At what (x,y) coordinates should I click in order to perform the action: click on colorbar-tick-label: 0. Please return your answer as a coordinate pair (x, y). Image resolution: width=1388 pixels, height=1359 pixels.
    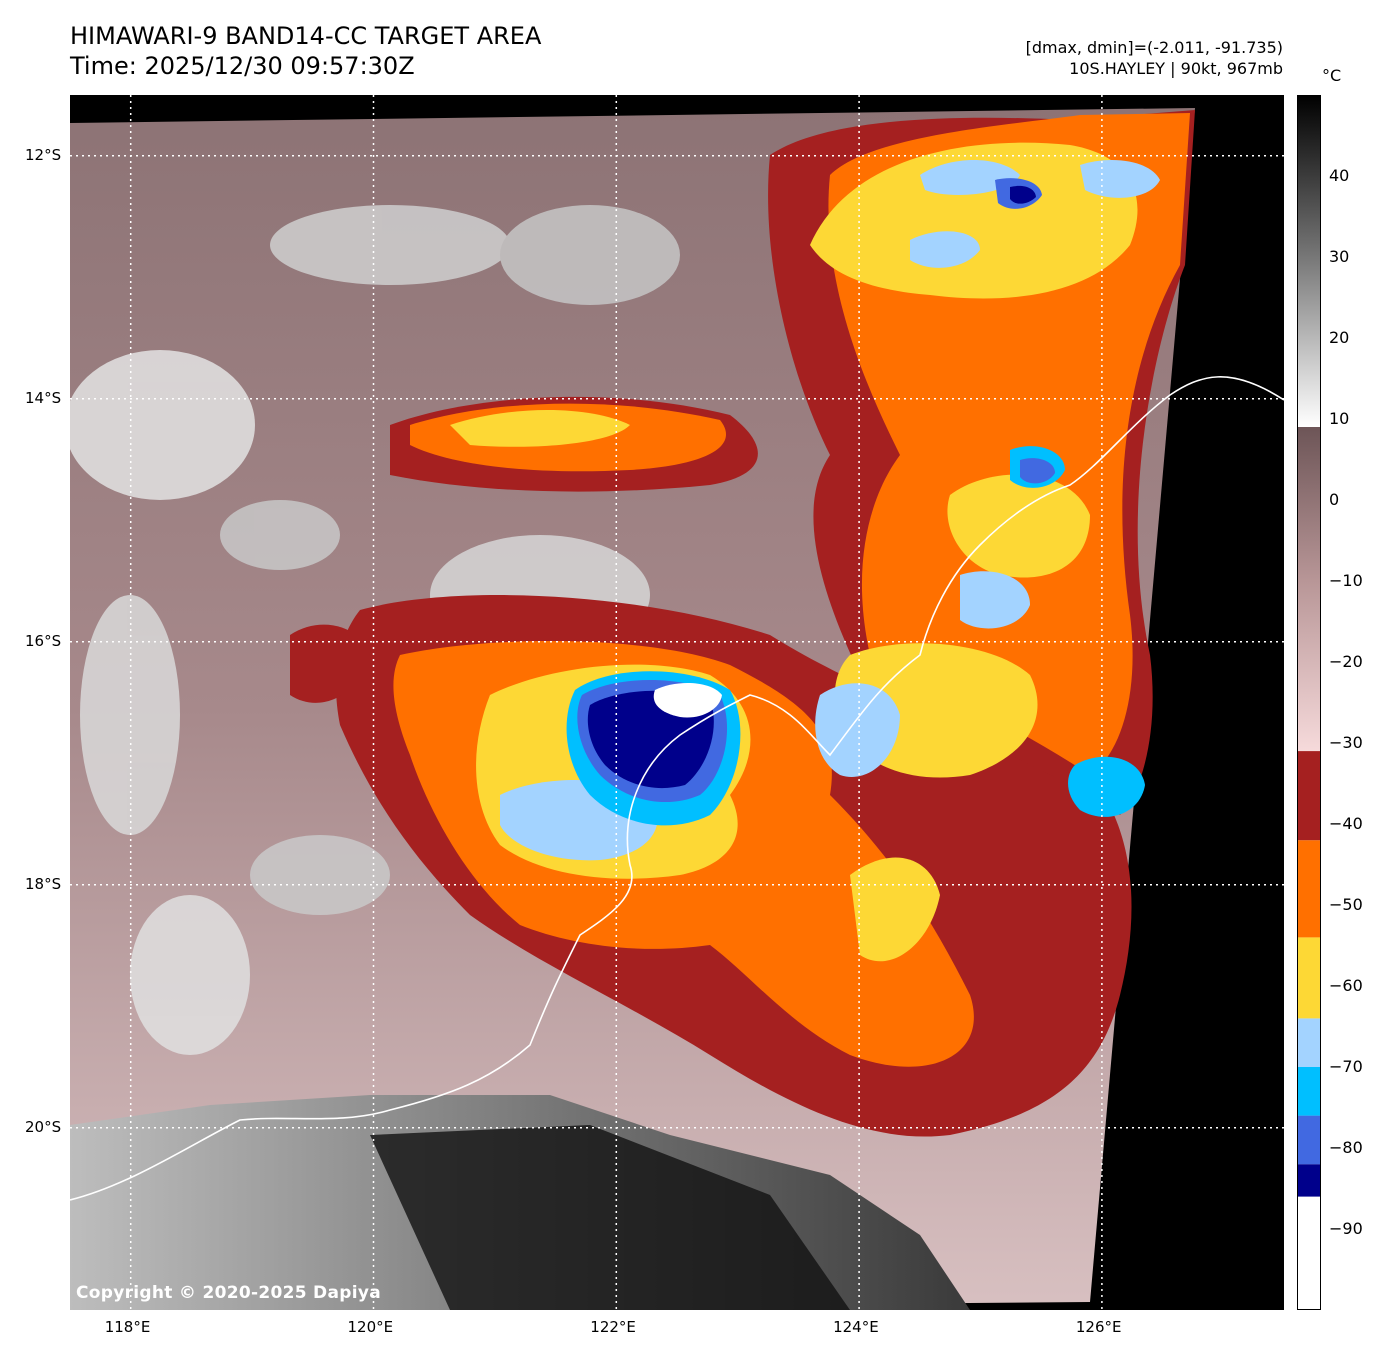
    Looking at the image, I should click on (1334, 499).